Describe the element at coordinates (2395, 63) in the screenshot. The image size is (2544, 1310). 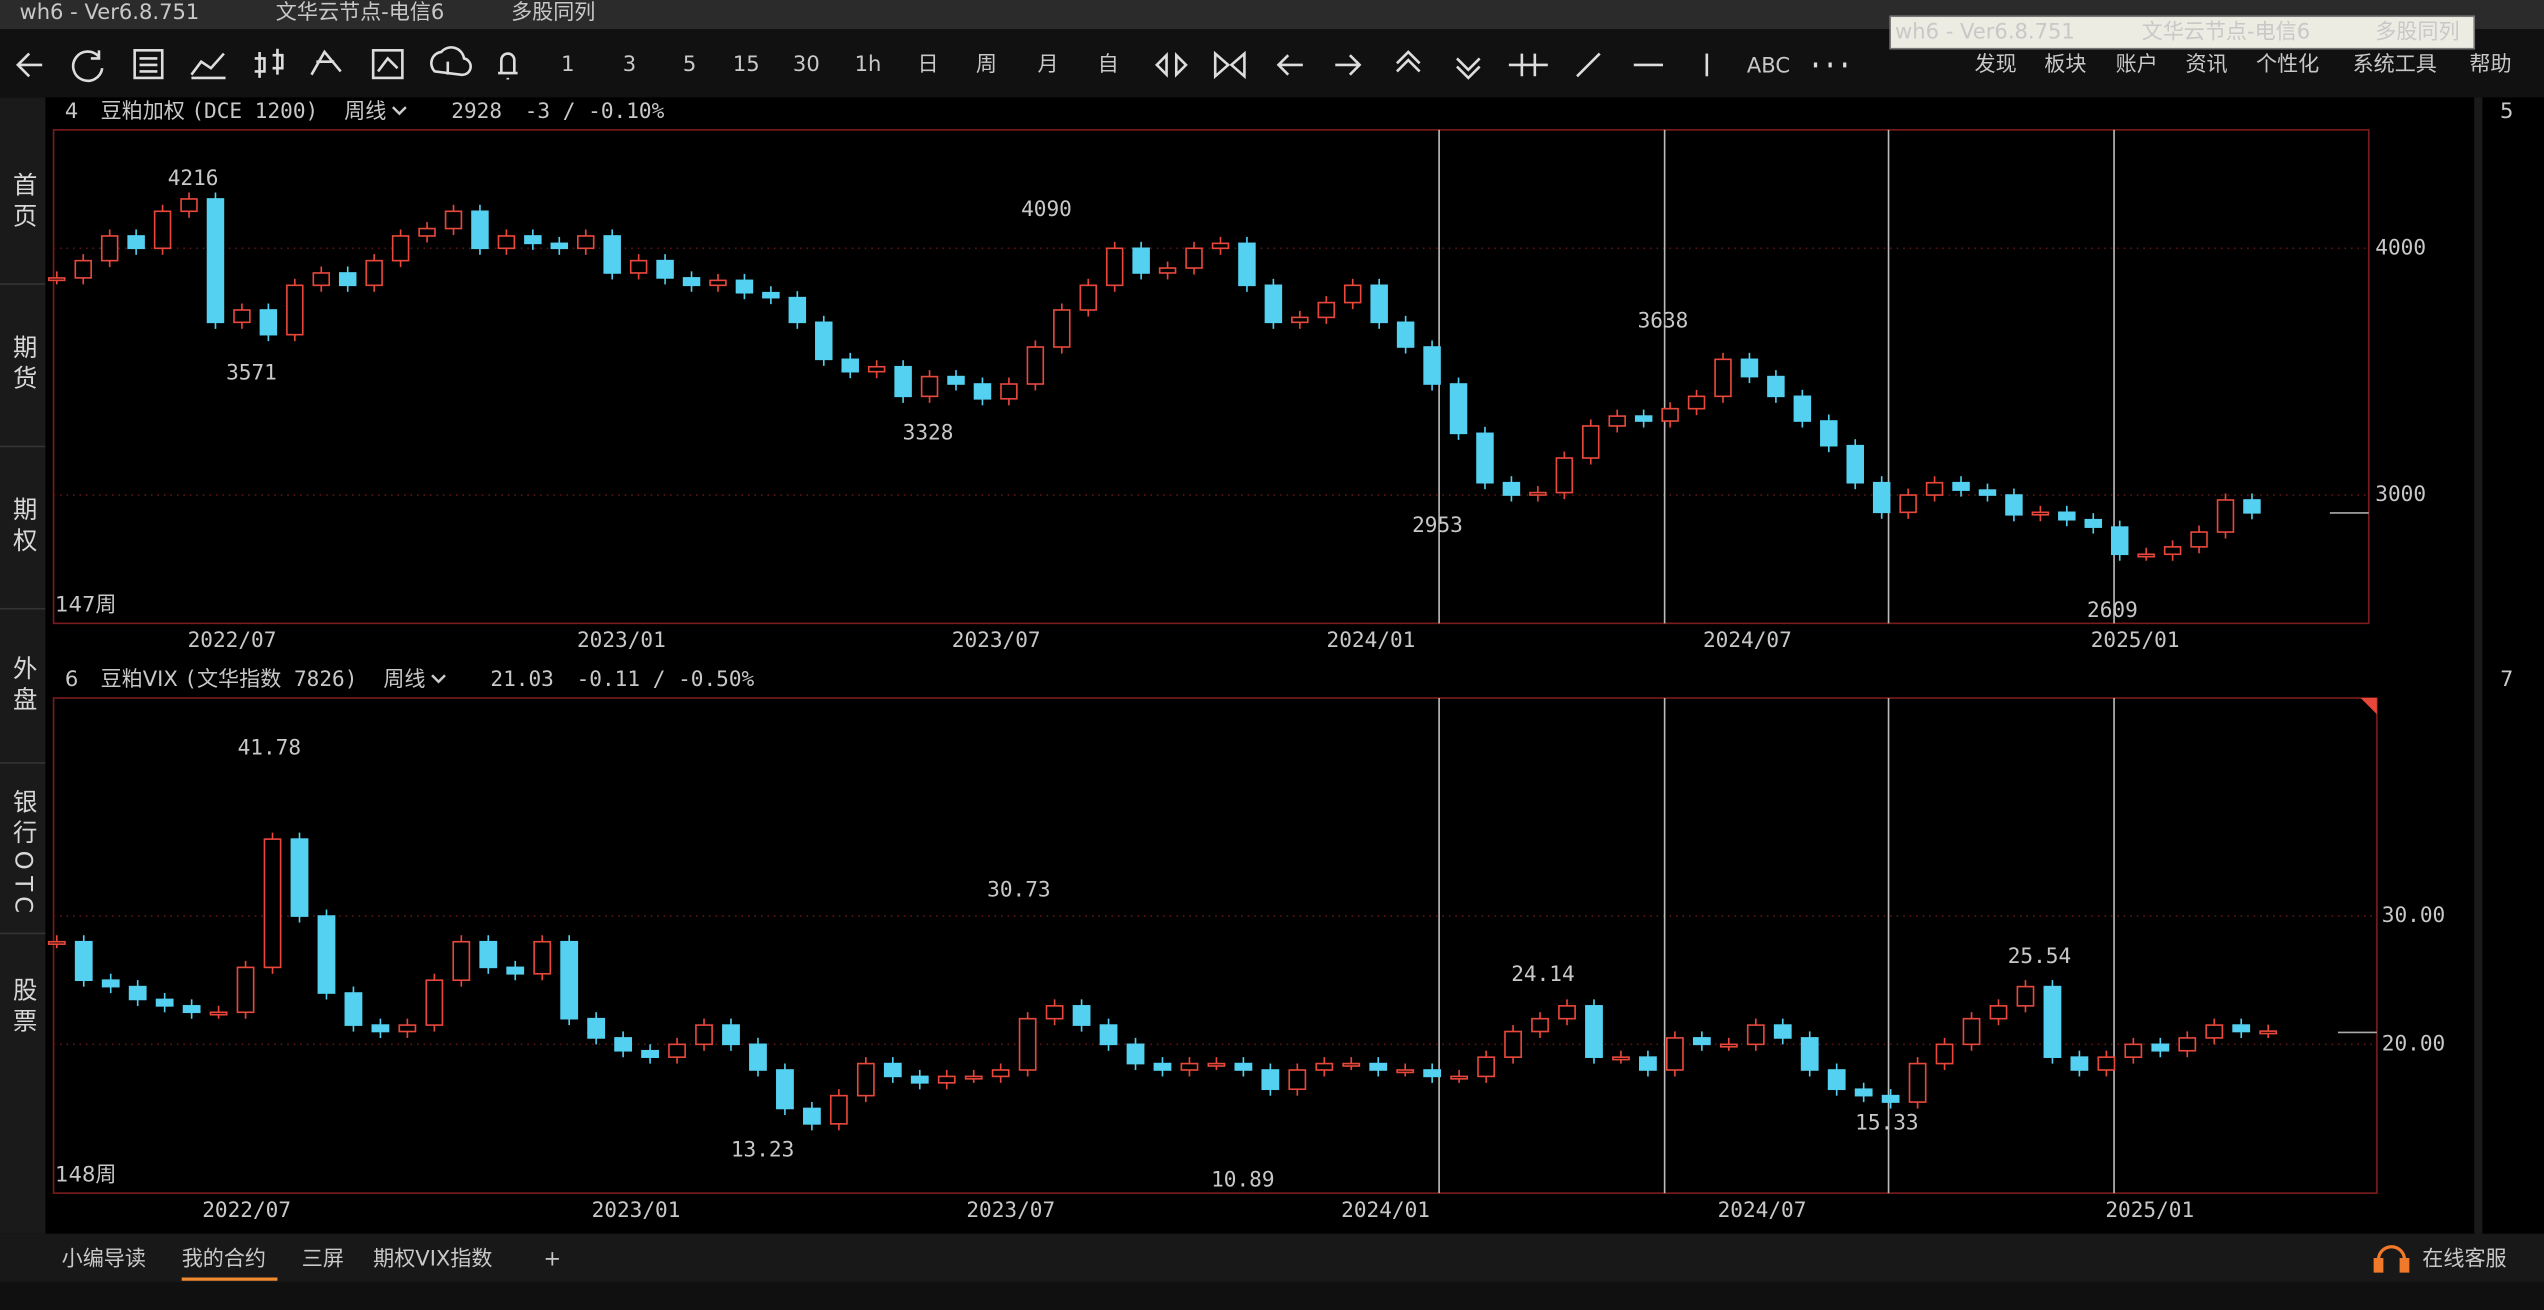
I see `menu-item: 系统工具` at that location.